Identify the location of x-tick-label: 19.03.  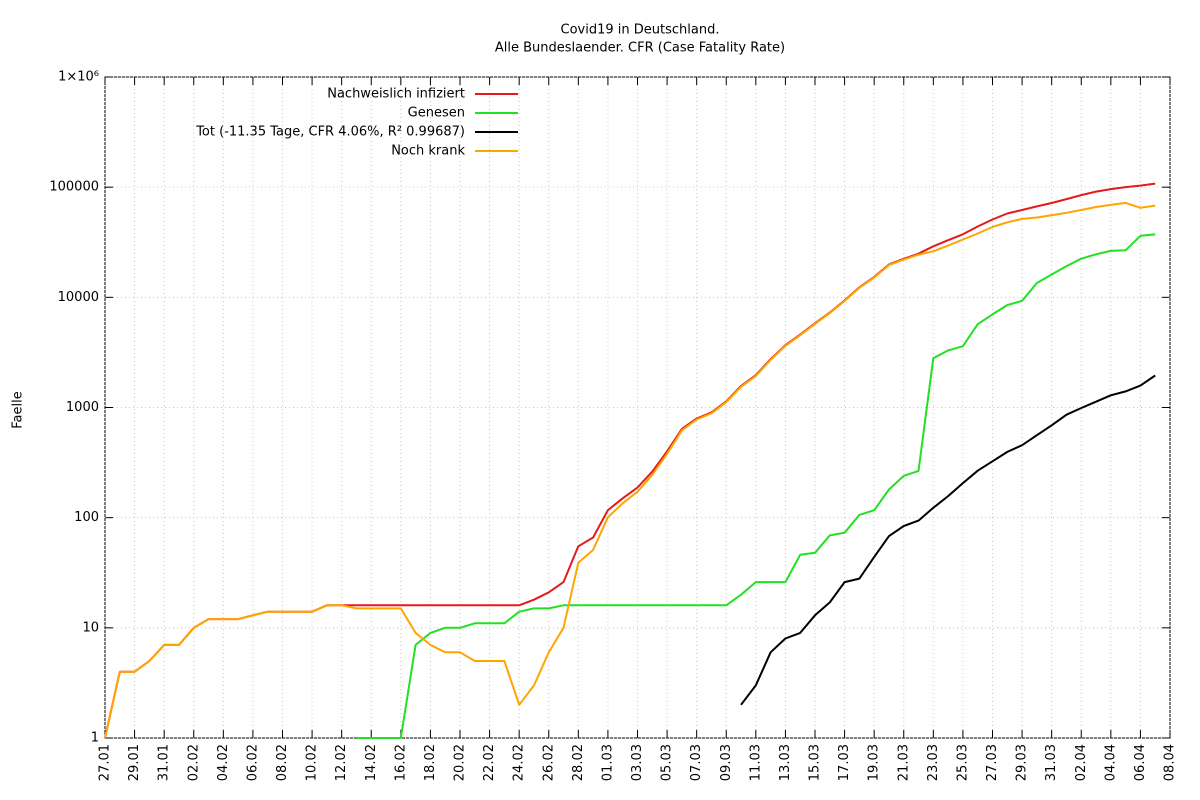
(874, 762).